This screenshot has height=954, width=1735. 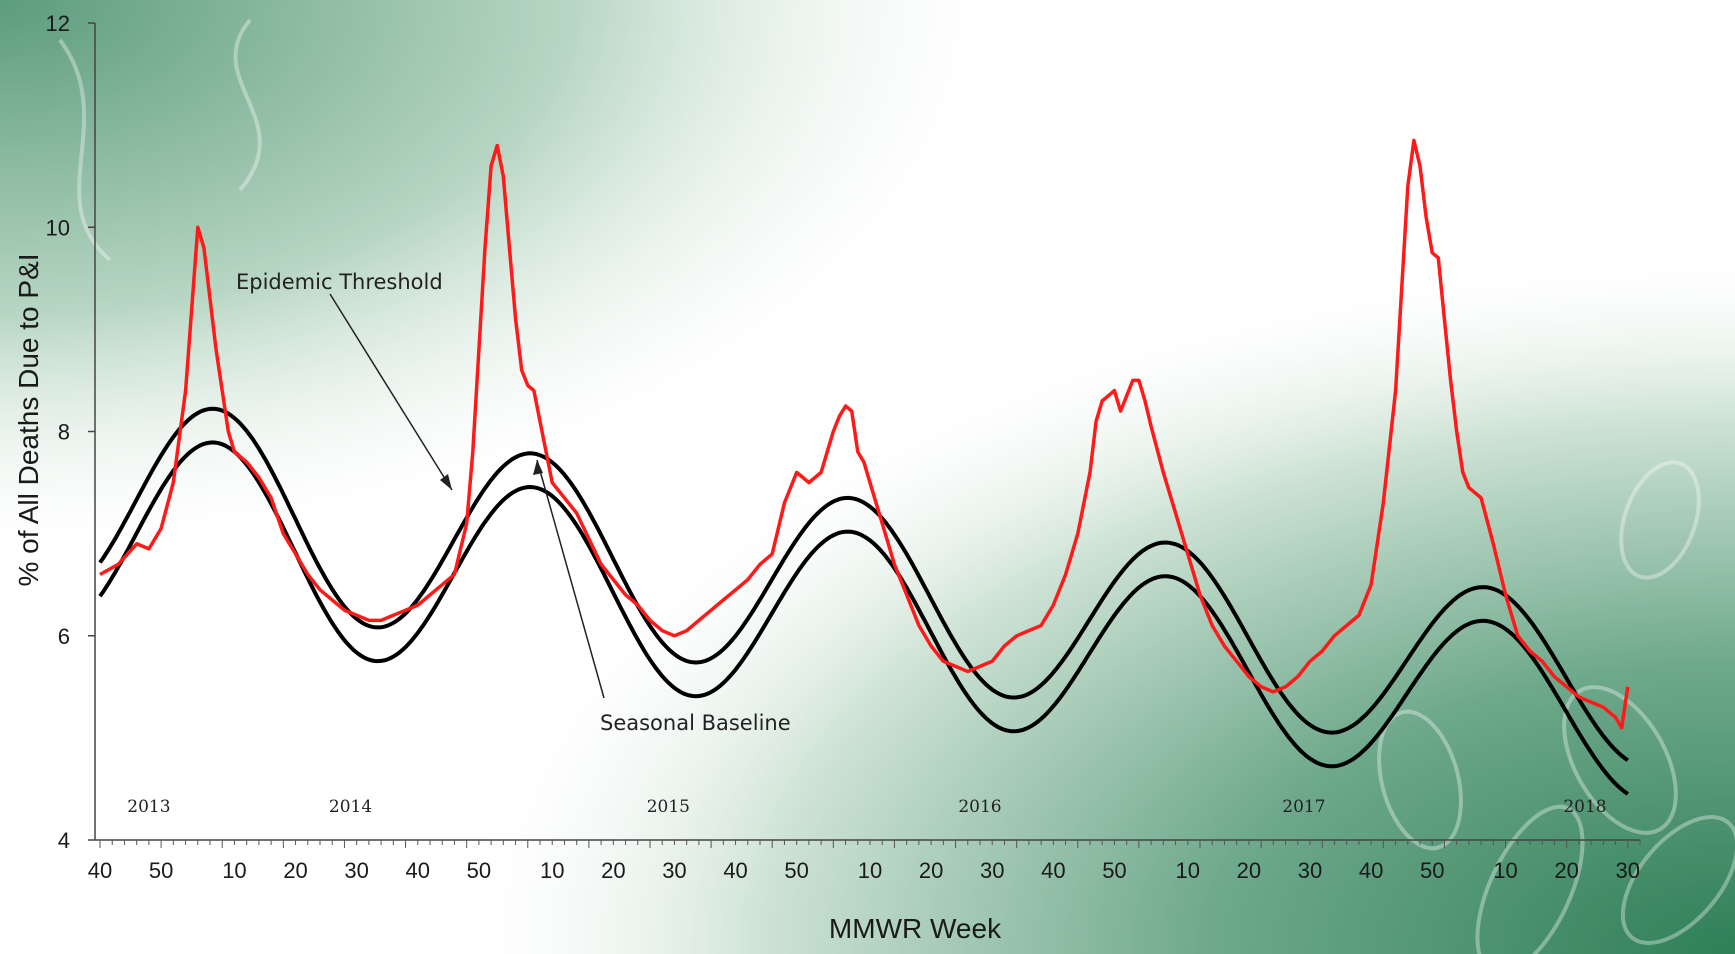 What do you see at coordinates (391, 392) in the screenshot?
I see `epidemic-threshold-arrow` at bounding box center [391, 392].